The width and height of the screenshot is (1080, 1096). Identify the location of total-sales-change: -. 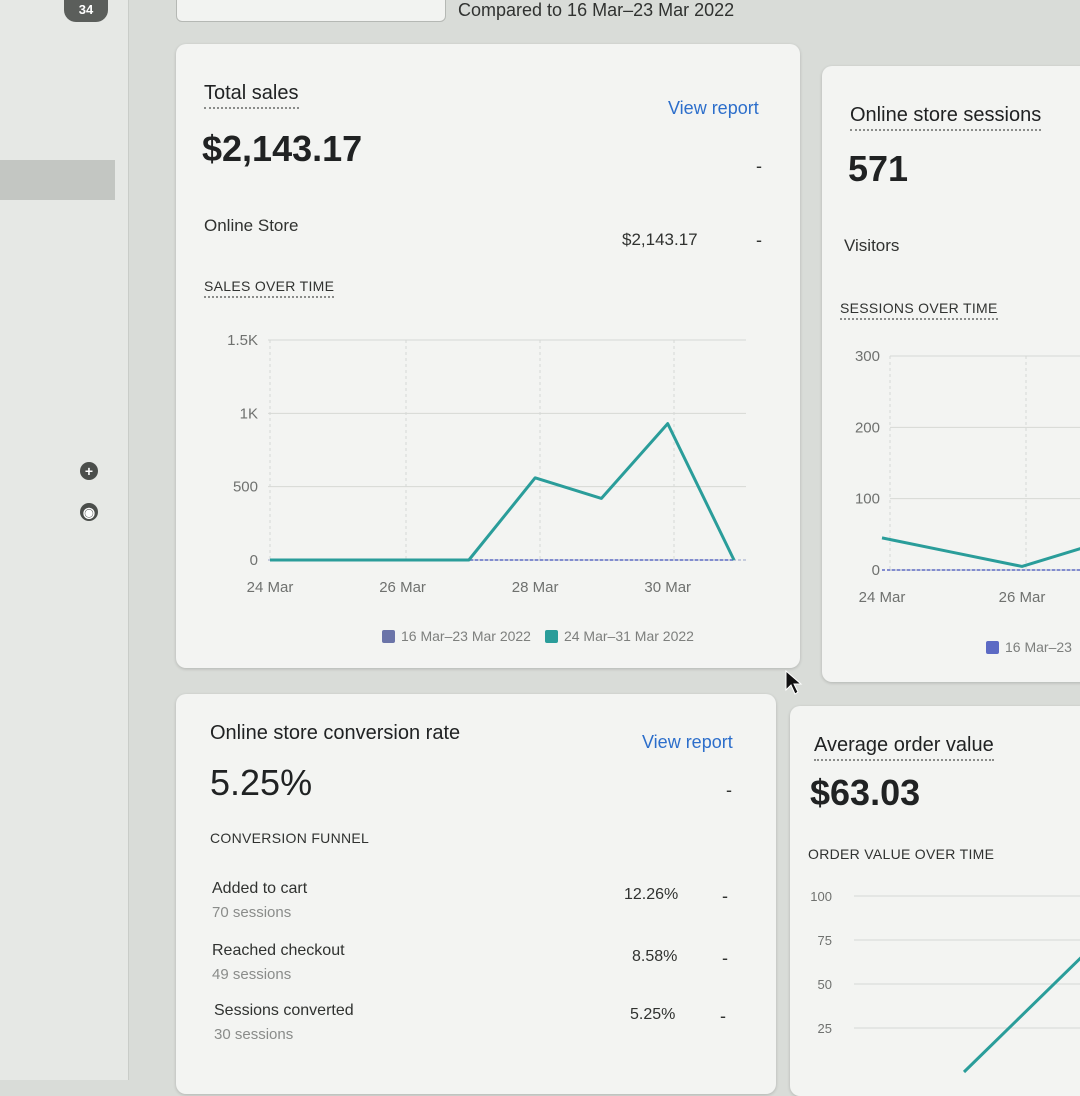
(759, 166).